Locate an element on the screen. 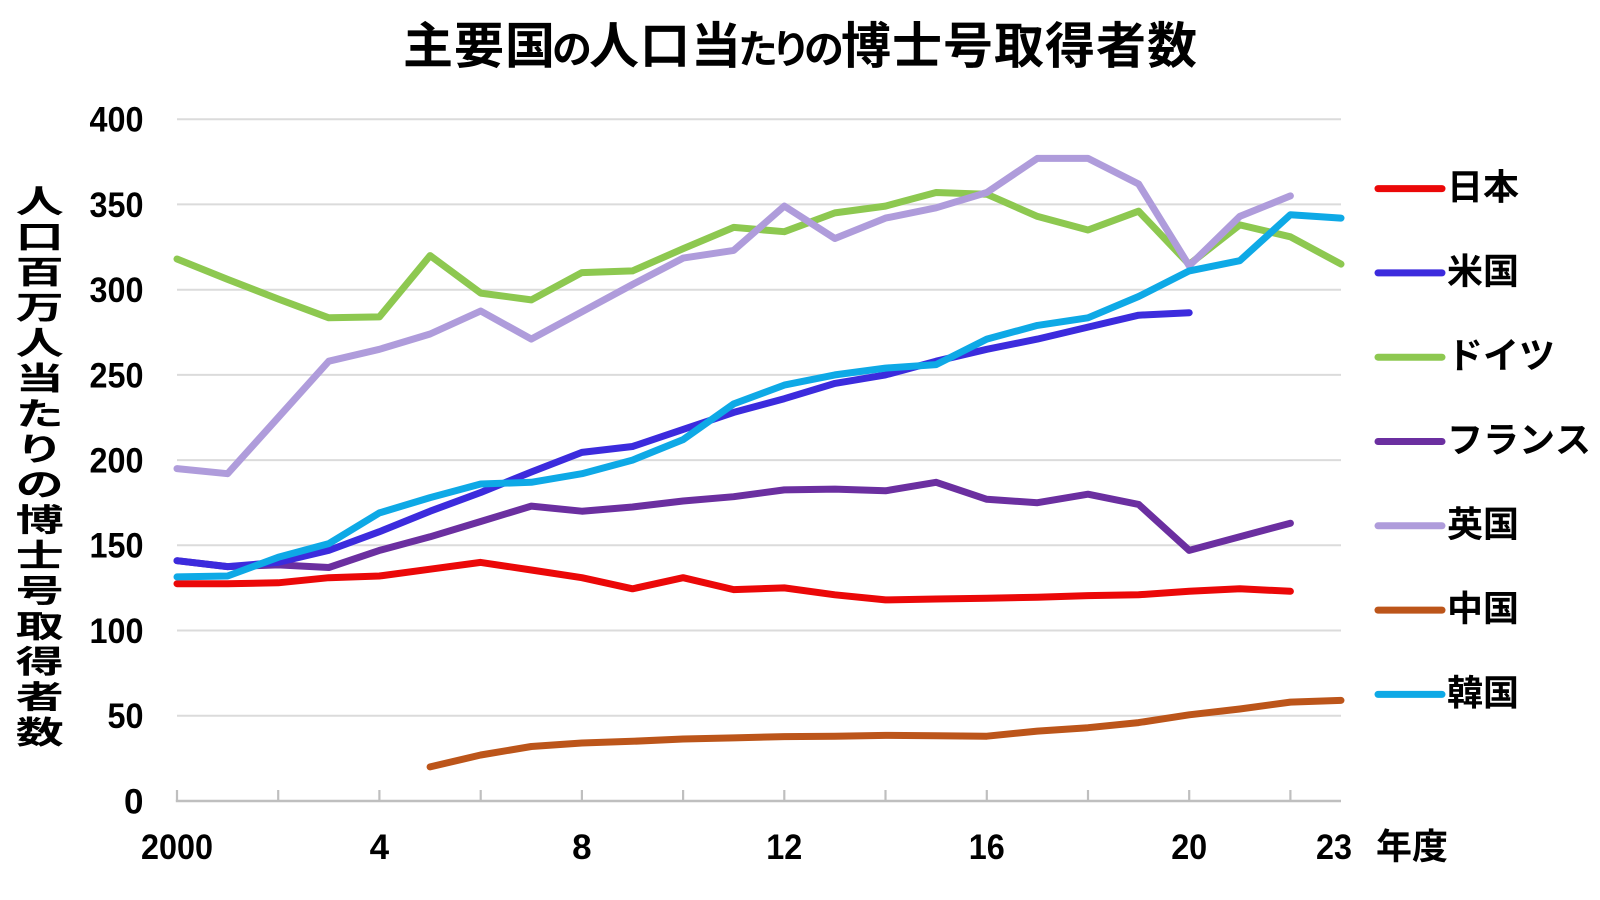  svg-text: 400 is located at coordinates (117, 120).